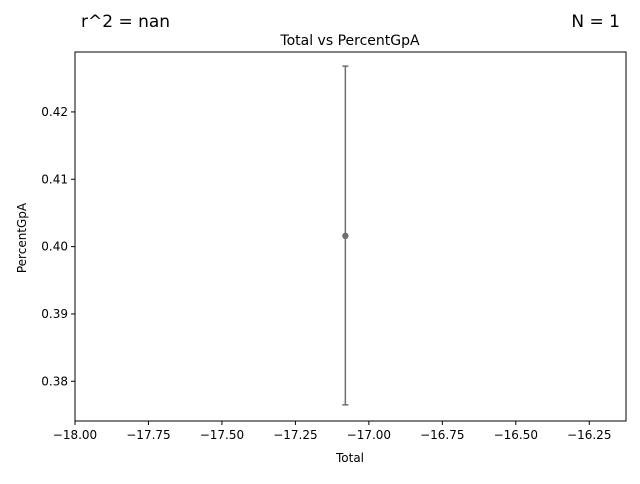 This screenshot has width=640, height=484. I want to click on data-point, so click(345, 236).